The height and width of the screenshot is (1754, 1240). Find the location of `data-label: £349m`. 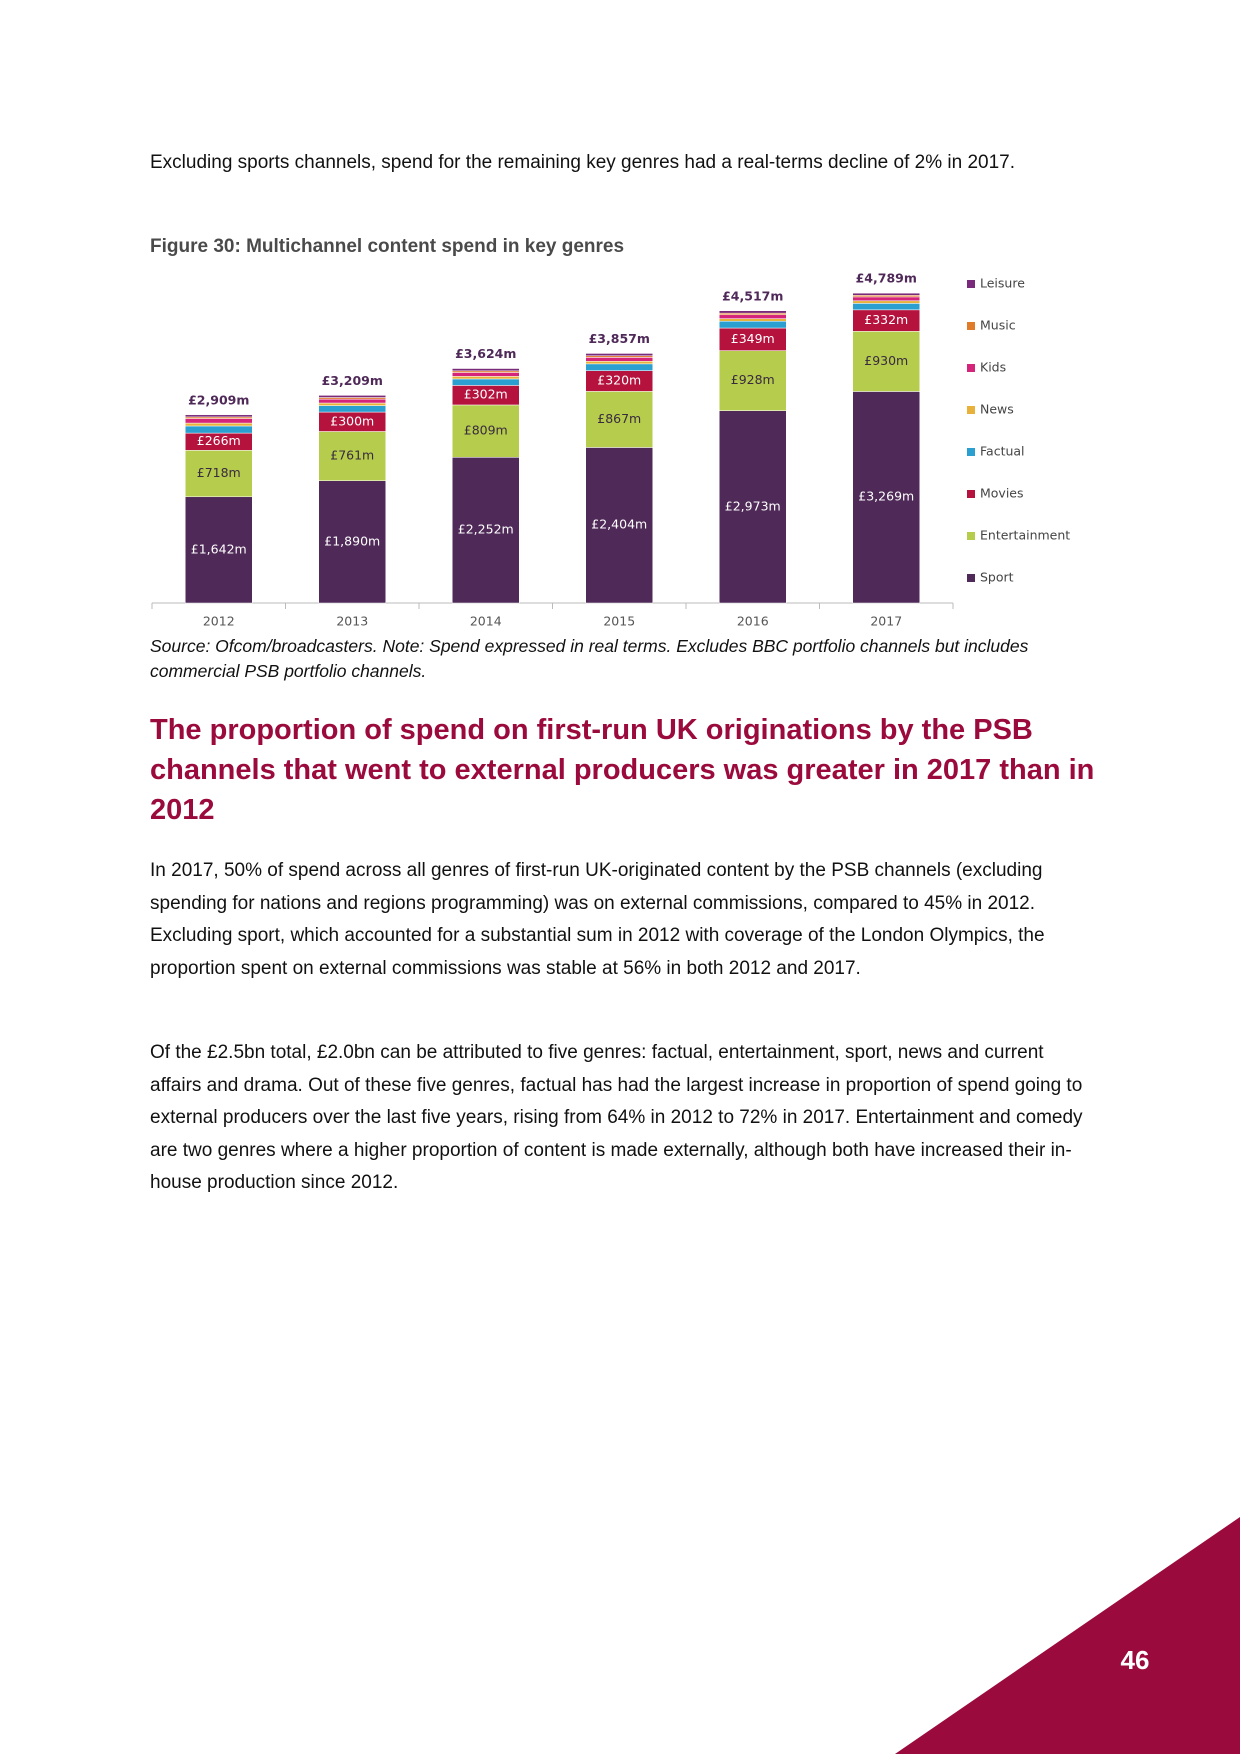

data-label: £349m is located at coordinates (753, 338).